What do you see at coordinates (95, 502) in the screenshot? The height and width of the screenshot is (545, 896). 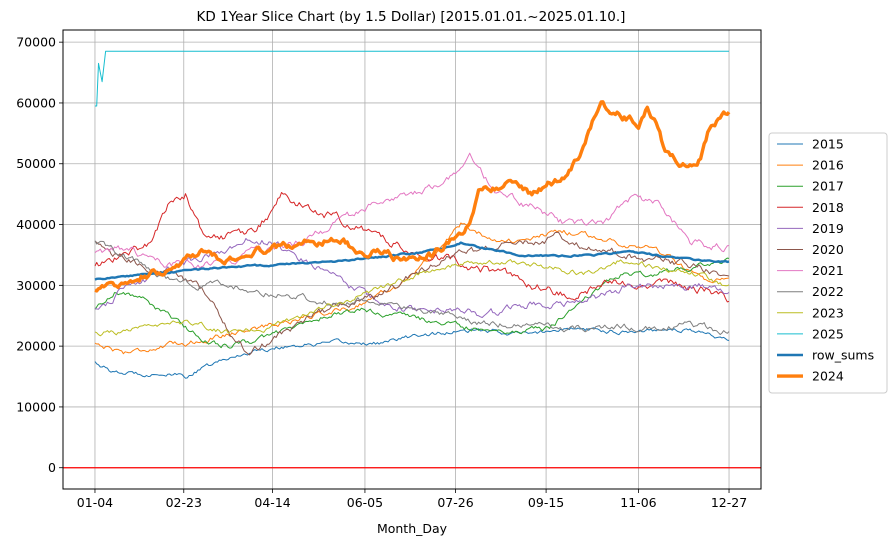 I see `x-tick-label: 01-04` at bounding box center [95, 502].